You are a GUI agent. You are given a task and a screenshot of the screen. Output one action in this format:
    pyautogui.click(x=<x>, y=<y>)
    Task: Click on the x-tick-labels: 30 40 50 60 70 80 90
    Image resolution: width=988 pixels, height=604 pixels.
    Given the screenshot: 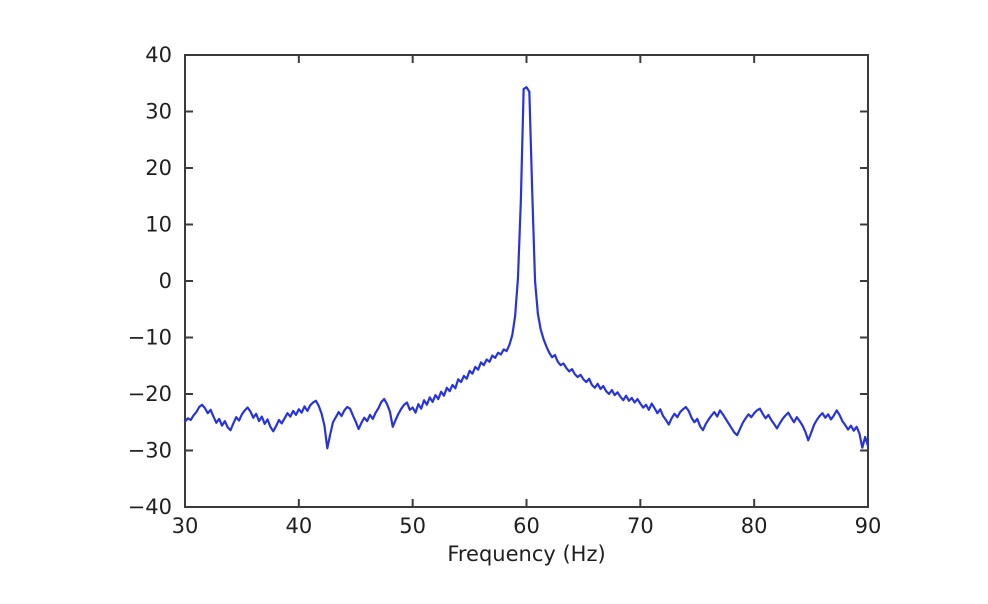 What is the action you would take?
    pyautogui.click(x=527, y=526)
    